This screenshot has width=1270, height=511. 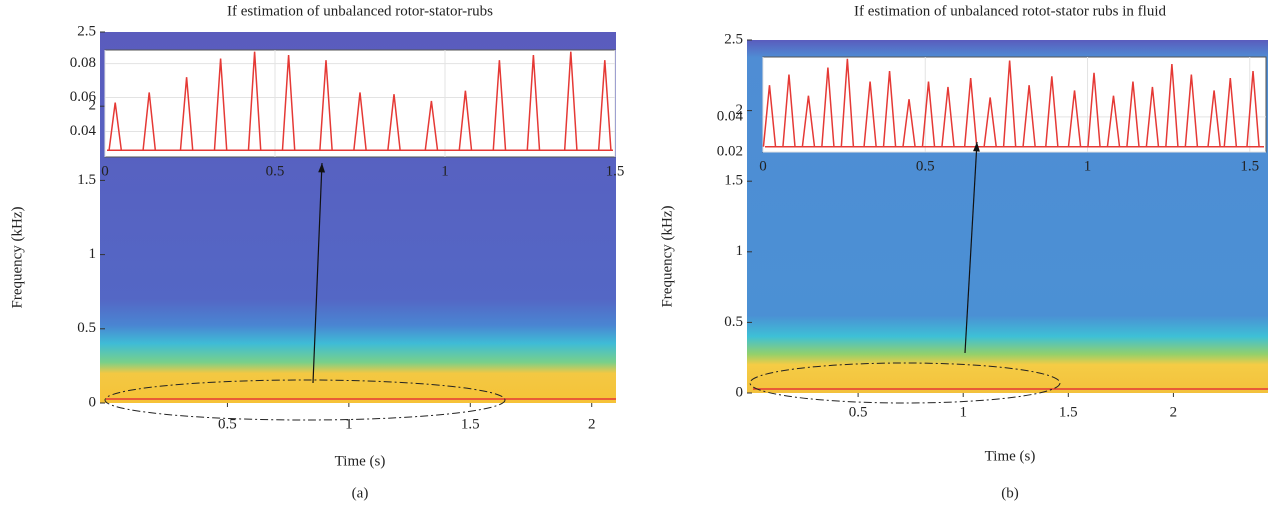 I want to click on inset-y-tick-label: 0.02, so click(x=730, y=151).